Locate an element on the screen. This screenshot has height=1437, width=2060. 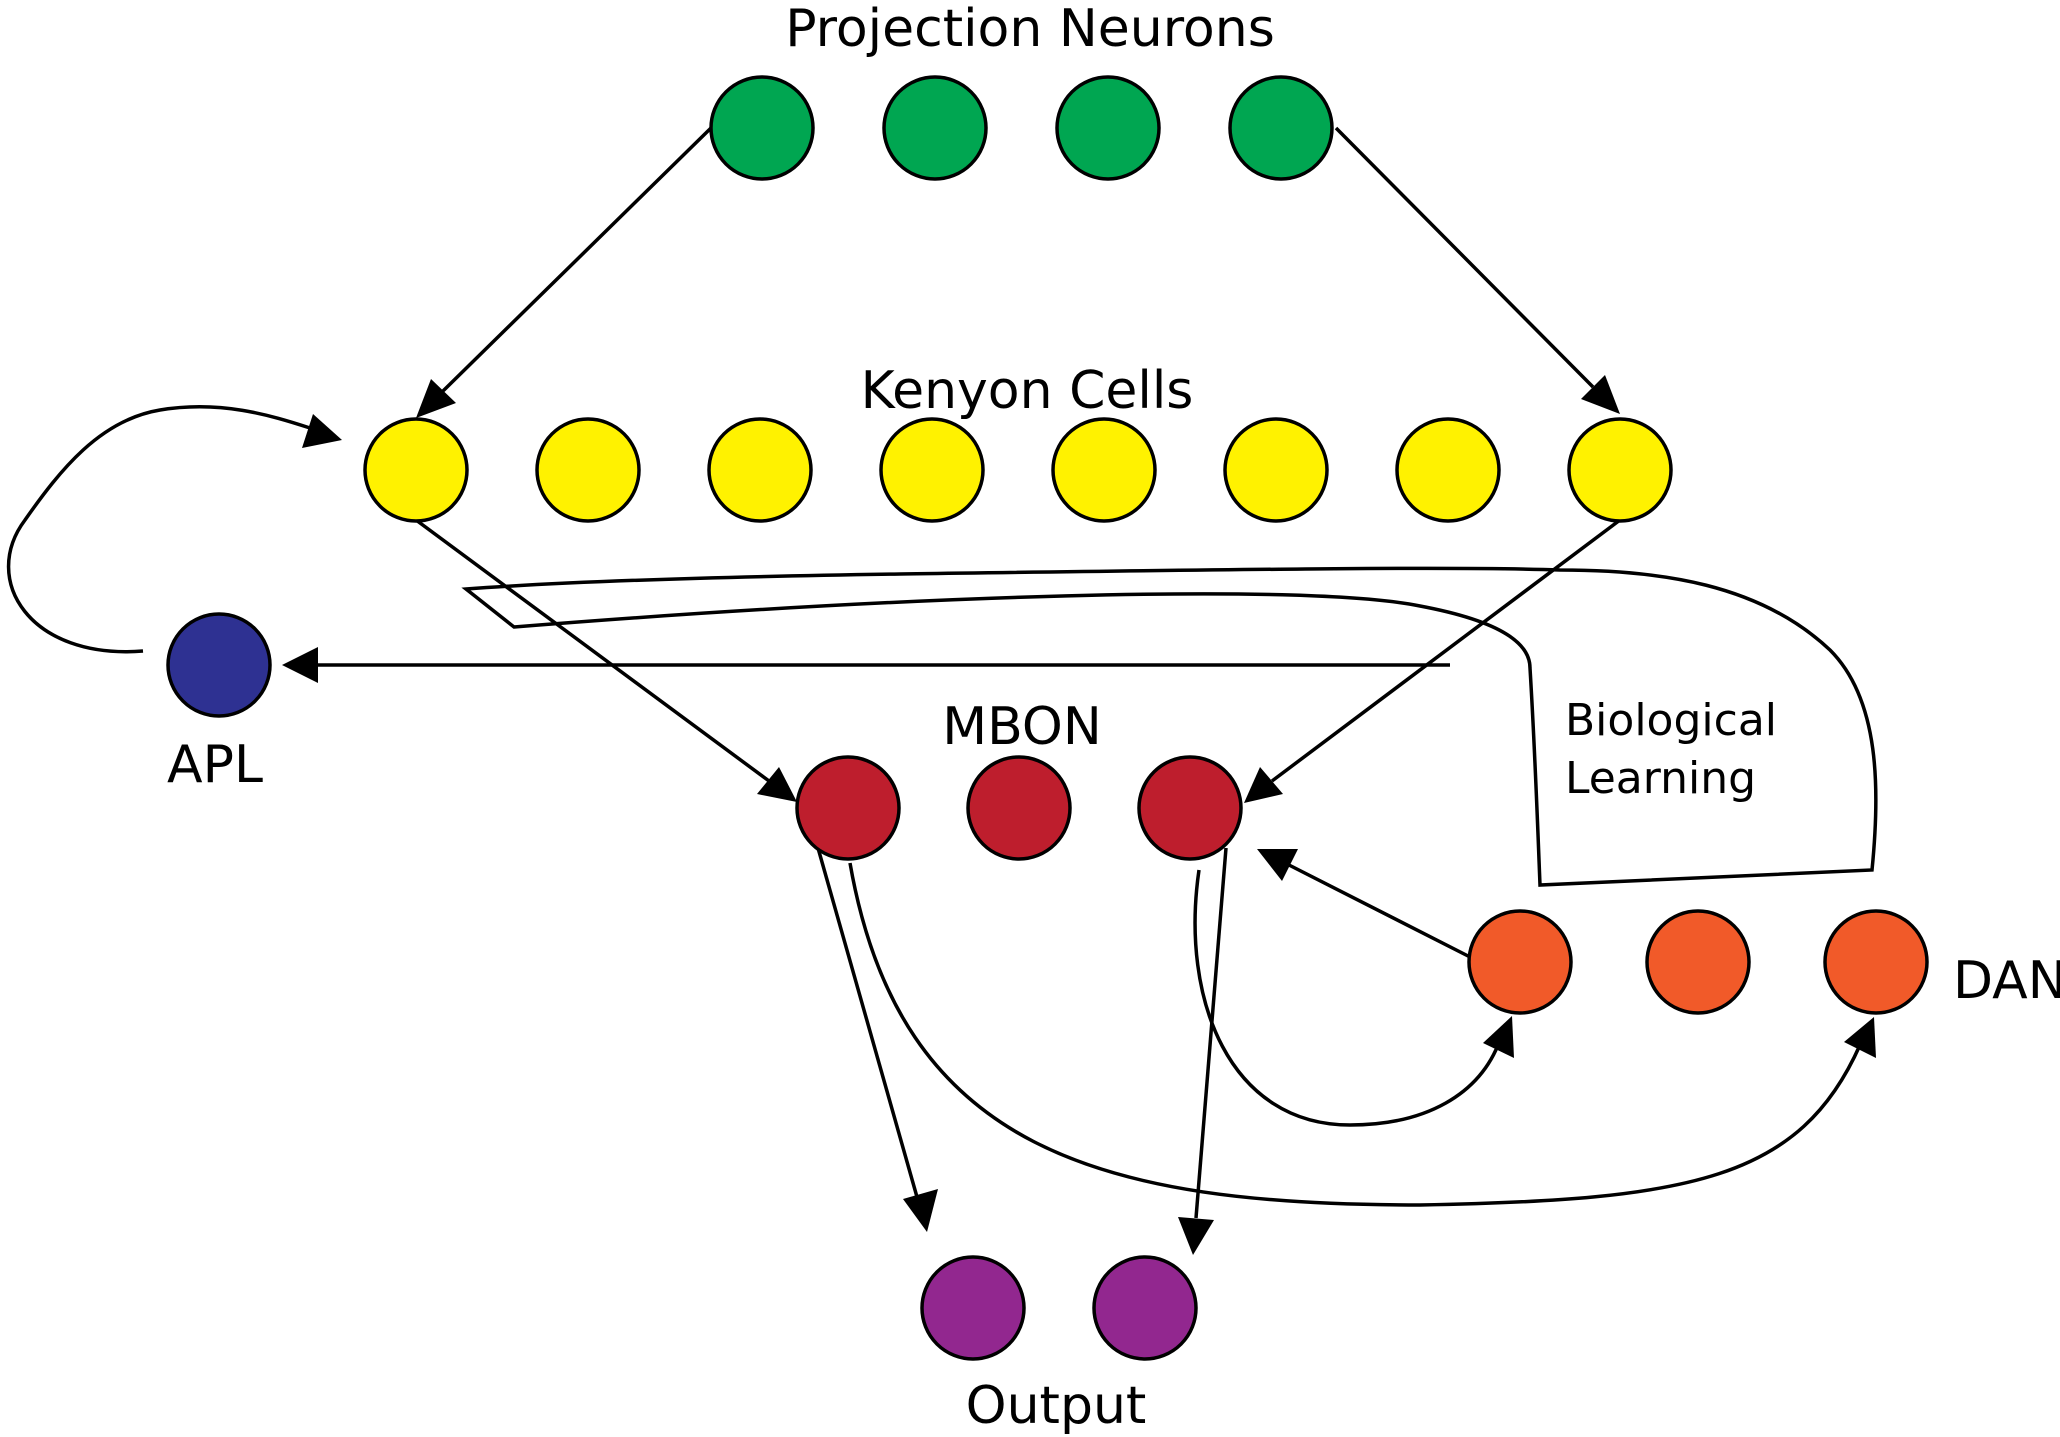
edge-mbon-to-dan-far is located at coordinates (1355, 1034).